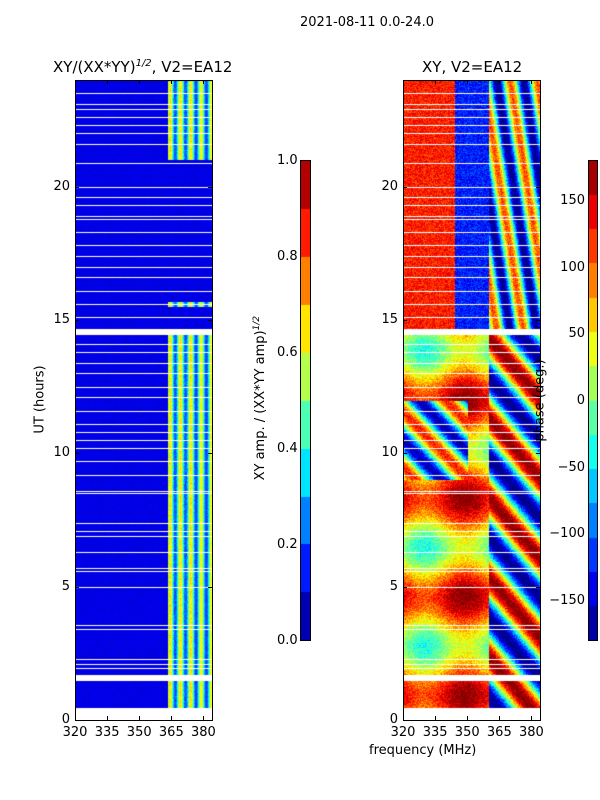  I want to click on right-panel-title: XY, V2=EA12, so click(472, 67).